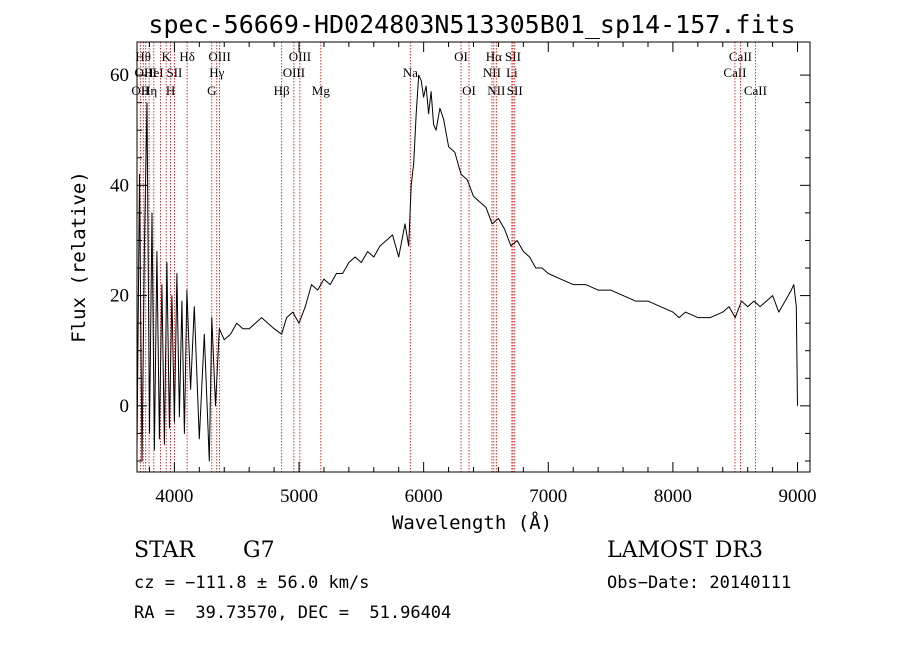 The height and width of the screenshot is (649, 900). I want to click on line-marker-label: K, so click(166, 56).